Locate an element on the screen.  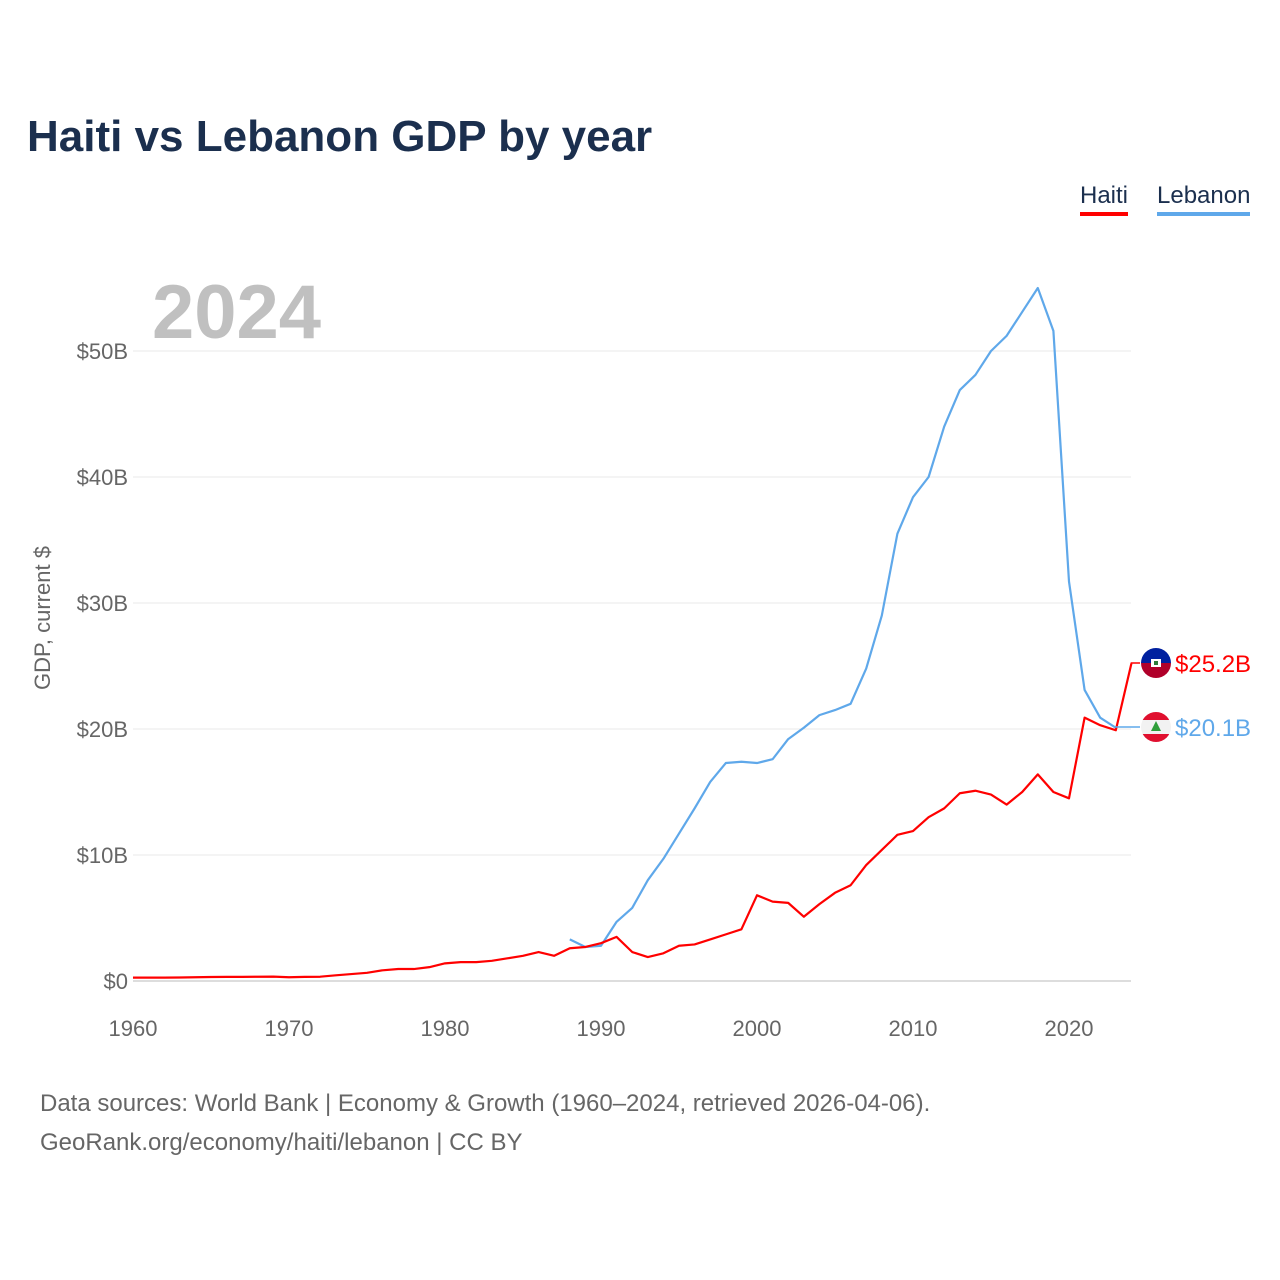
legend-item-haiti: Haiti is located at coordinates (1104, 199).